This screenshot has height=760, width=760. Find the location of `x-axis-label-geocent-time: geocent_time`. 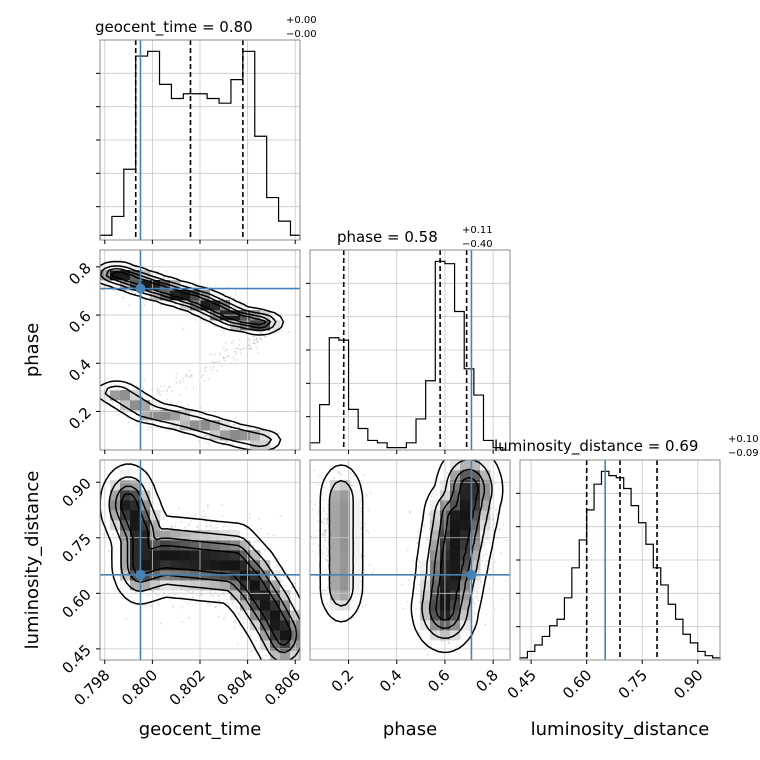

x-axis-label-geocent-time: geocent_time is located at coordinates (200, 729).